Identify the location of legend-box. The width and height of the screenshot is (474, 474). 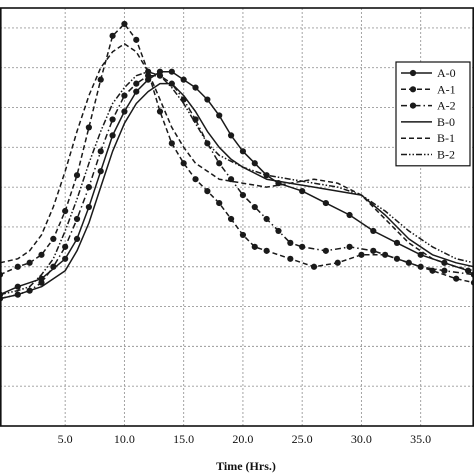
(433, 114).